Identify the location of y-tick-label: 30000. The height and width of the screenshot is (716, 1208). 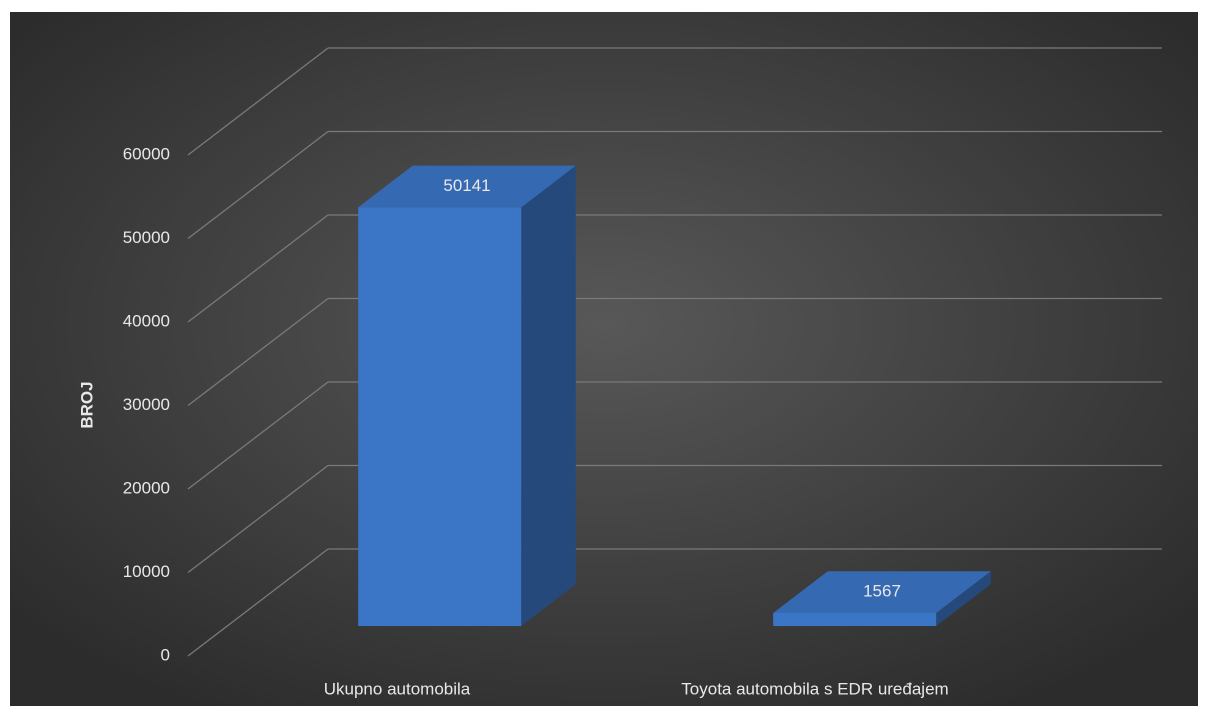
(146, 404).